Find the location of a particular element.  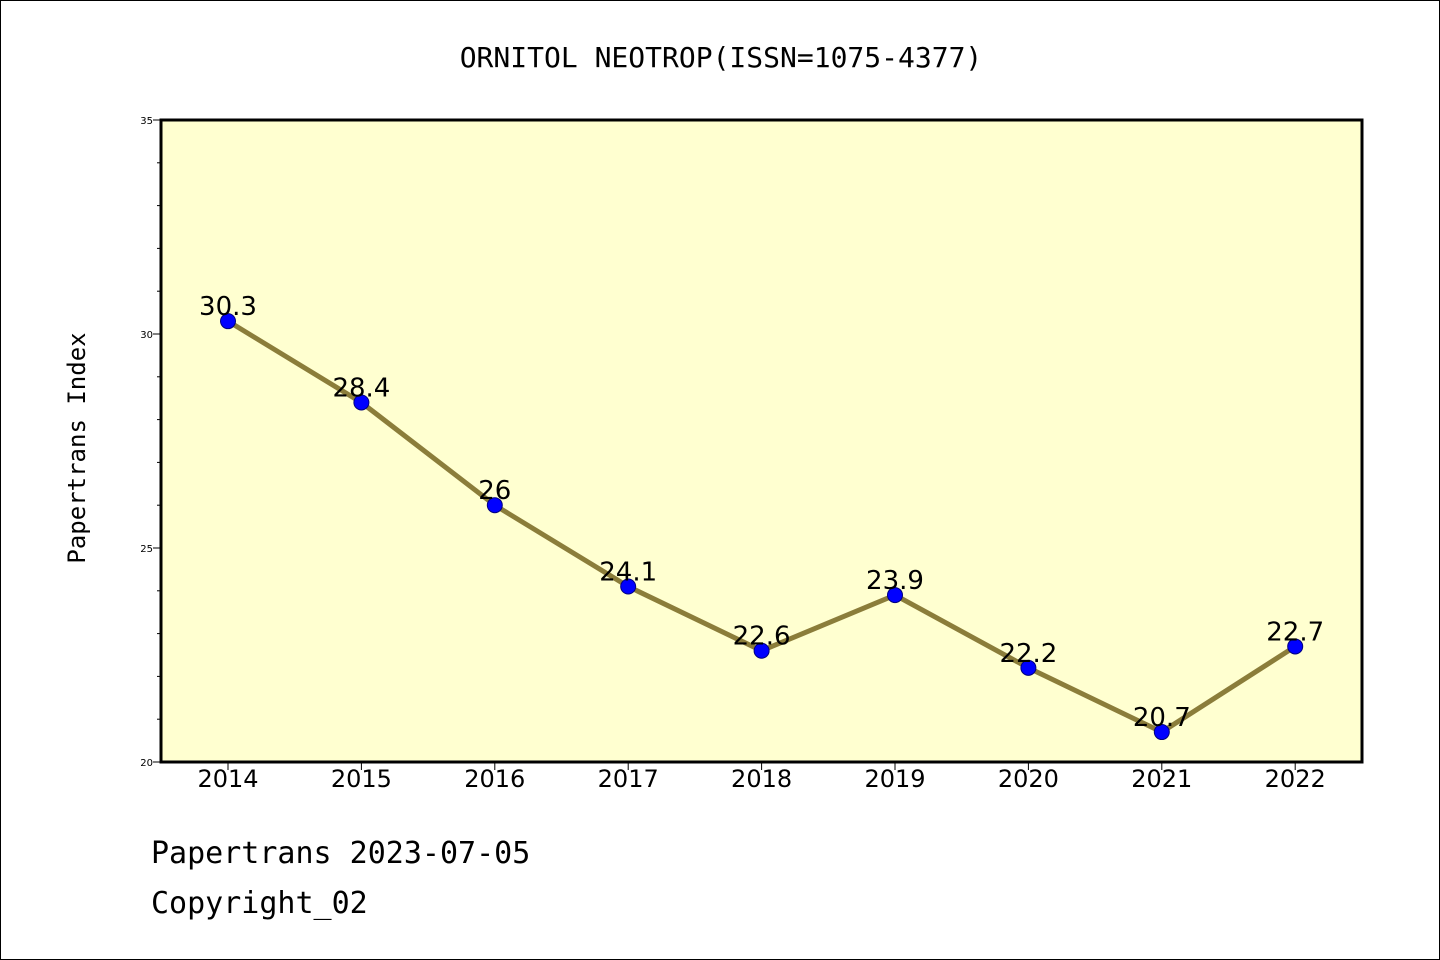

data-label: 24.1 is located at coordinates (628, 573).